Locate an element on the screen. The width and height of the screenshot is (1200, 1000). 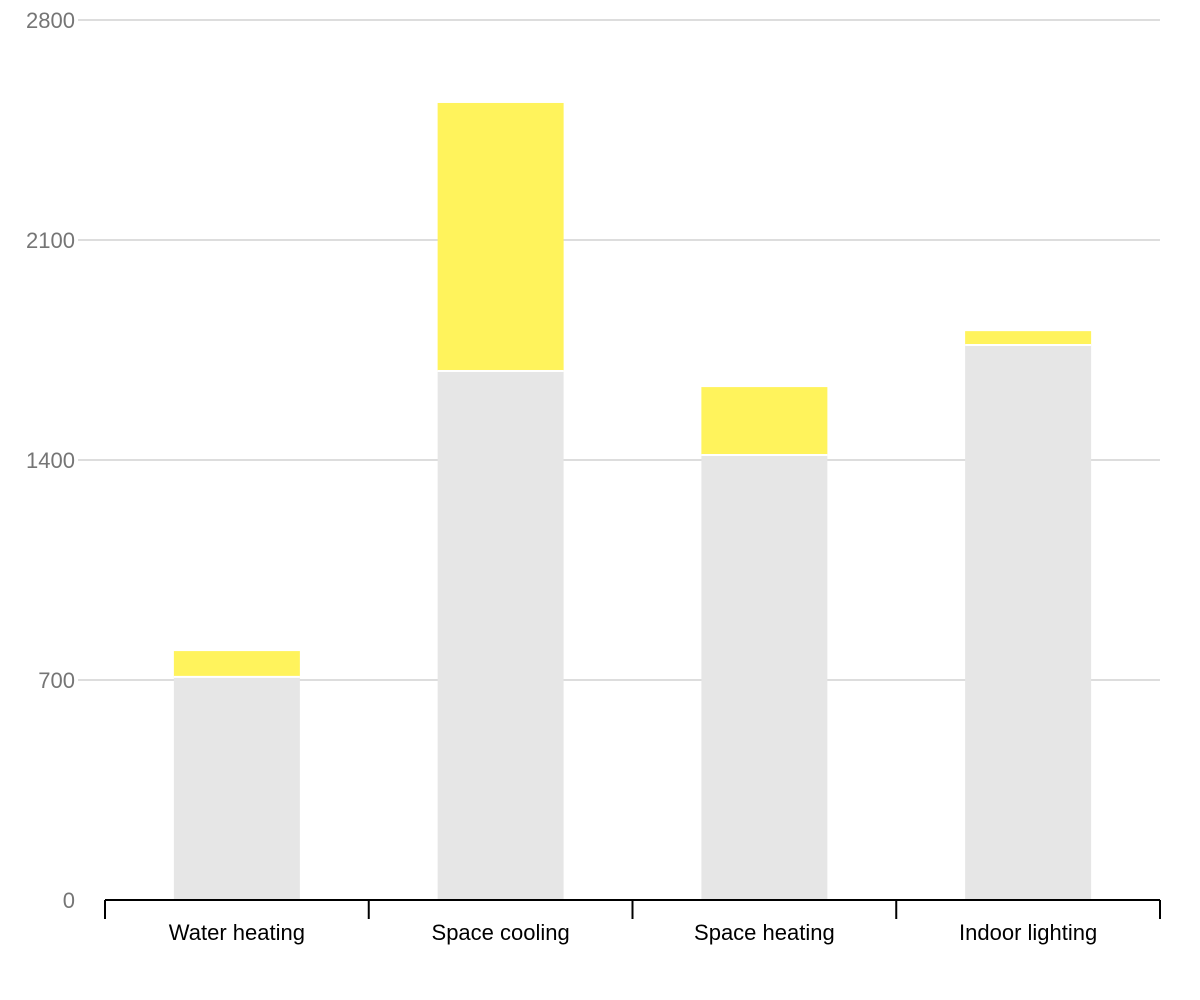
x-tick-label: Indoor lighting is located at coordinates (1028, 932).